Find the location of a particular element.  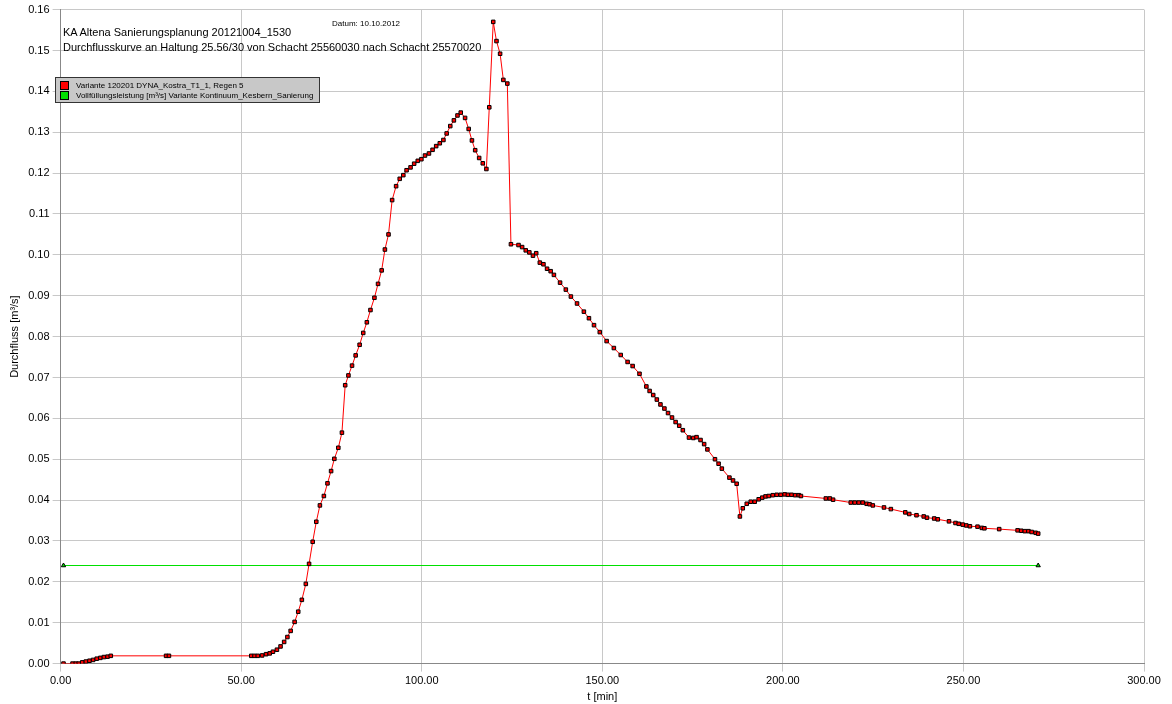

y-tick-label: 0.01 is located at coordinates (39, 621).